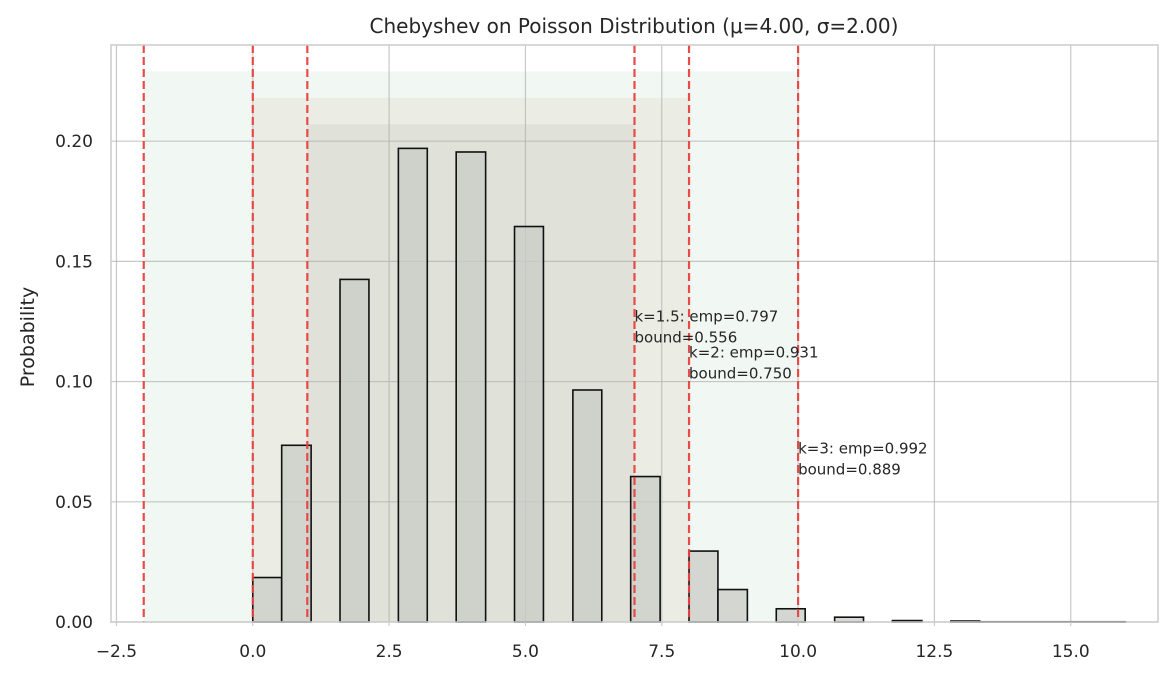 The image size is (1172, 677). I want to click on x-tick-label: 0.0, so click(252, 652).